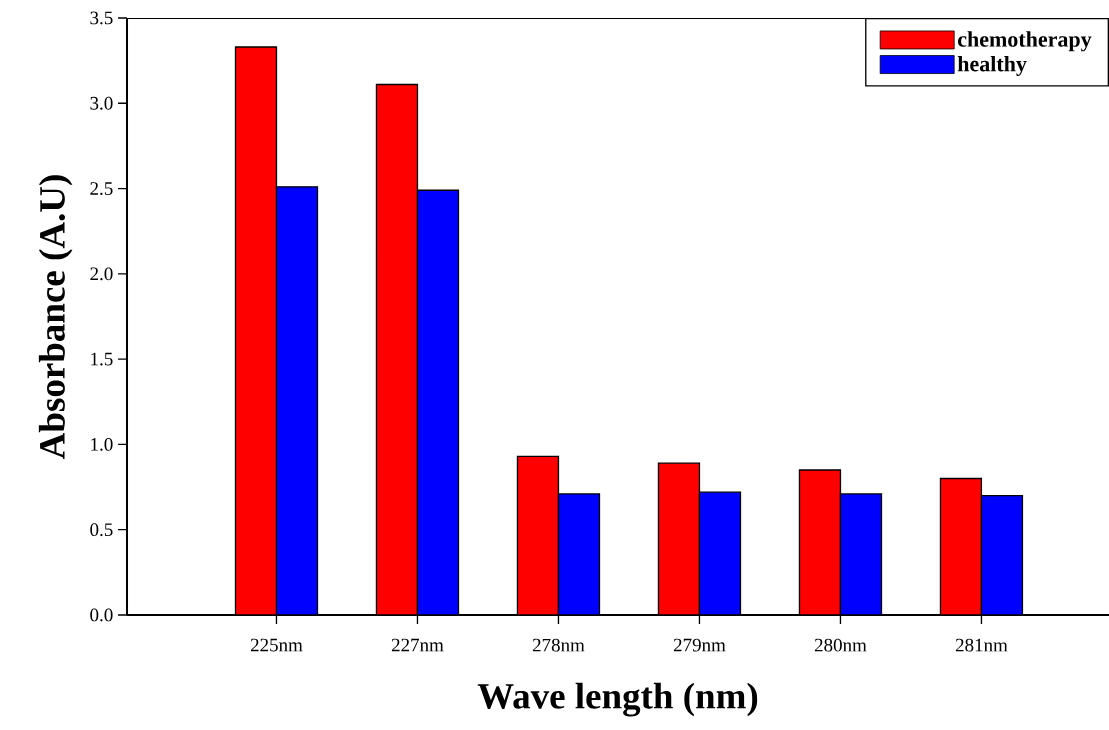 This screenshot has height=730, width=1109. I want to click on x-tick-label: 227nm, so click(417, 645).